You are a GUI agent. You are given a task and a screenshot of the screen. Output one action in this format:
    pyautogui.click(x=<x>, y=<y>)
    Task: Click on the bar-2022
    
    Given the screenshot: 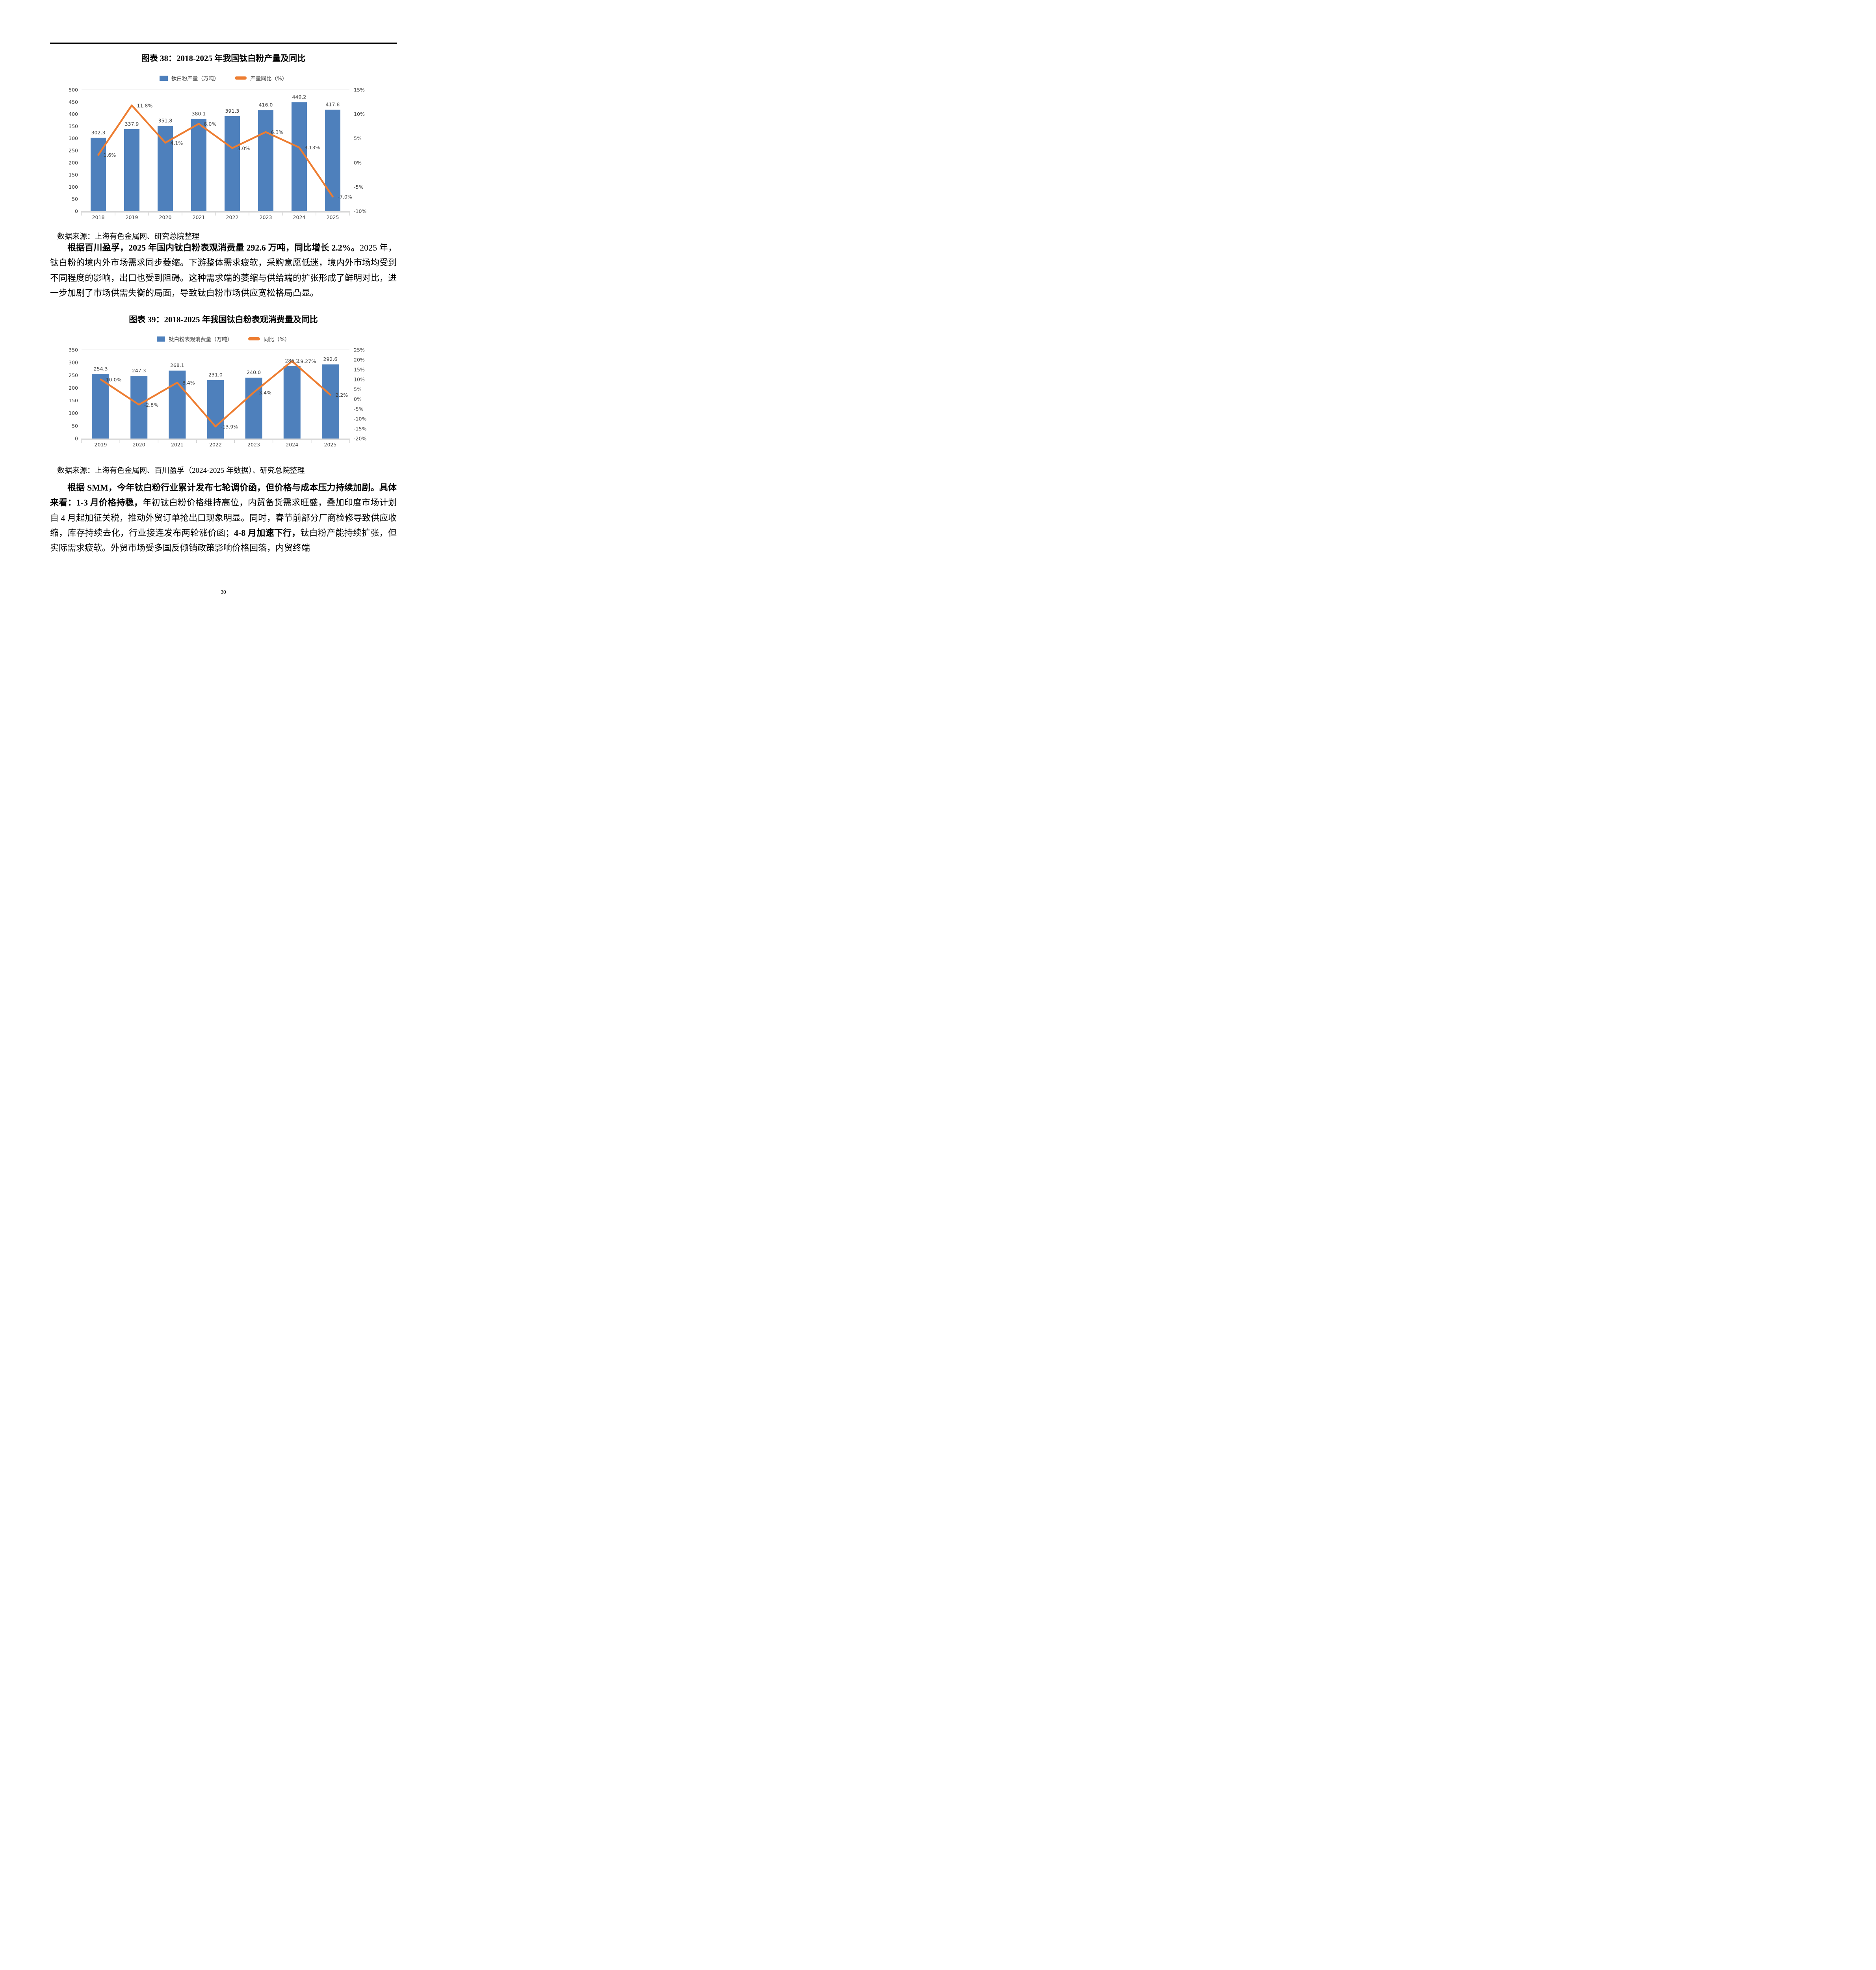 What is the action you would take?
    pyautogui.click(x=216, y=409)
    